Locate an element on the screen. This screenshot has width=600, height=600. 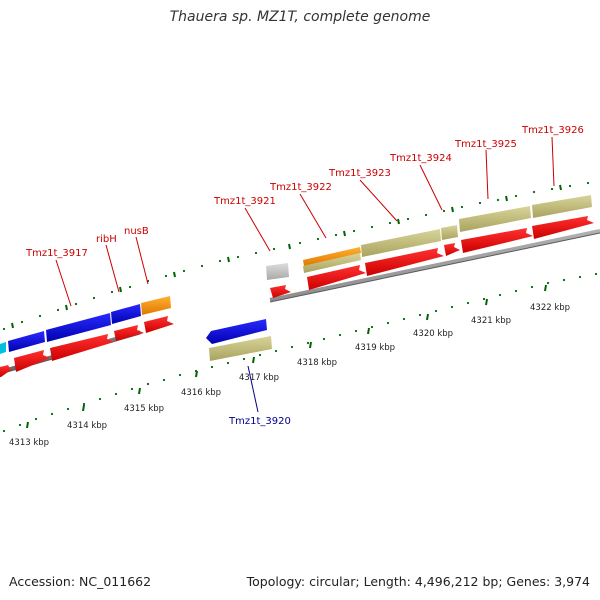
gene-label: Tmz1t_3926 is located at coordinates (552, 130).